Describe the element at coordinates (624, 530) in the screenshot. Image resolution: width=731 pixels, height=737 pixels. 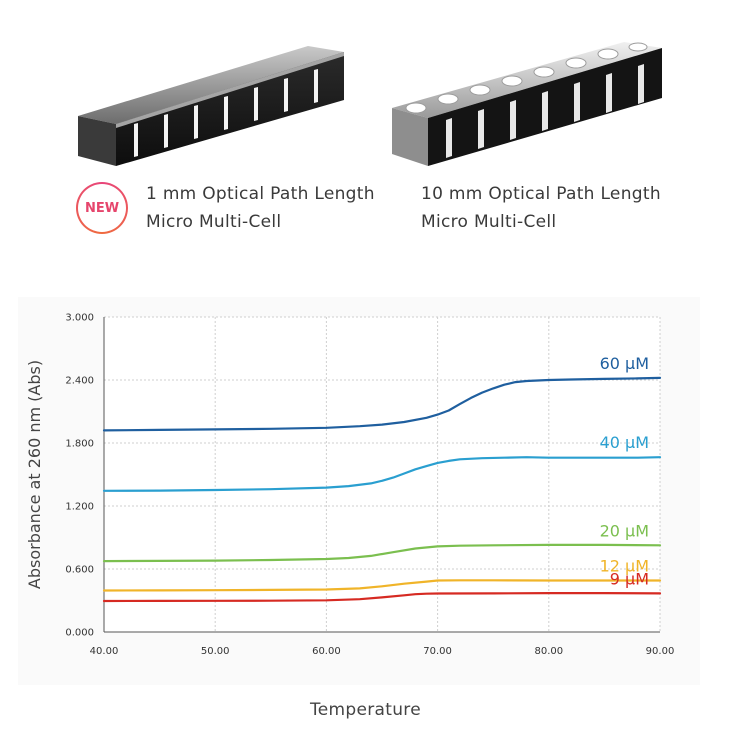
I see `series-label-2: 20 µM` at that location.